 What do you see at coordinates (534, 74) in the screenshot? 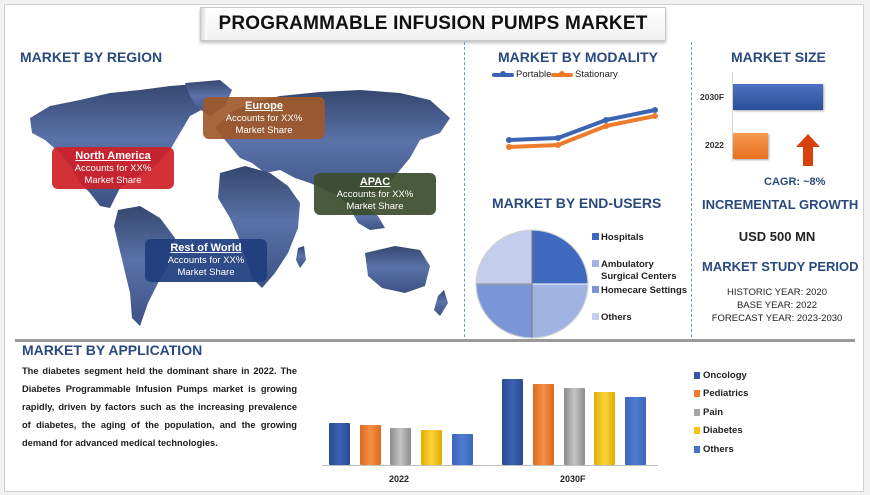
I see `legend-label: Portable` at bounding box center [534, 74].